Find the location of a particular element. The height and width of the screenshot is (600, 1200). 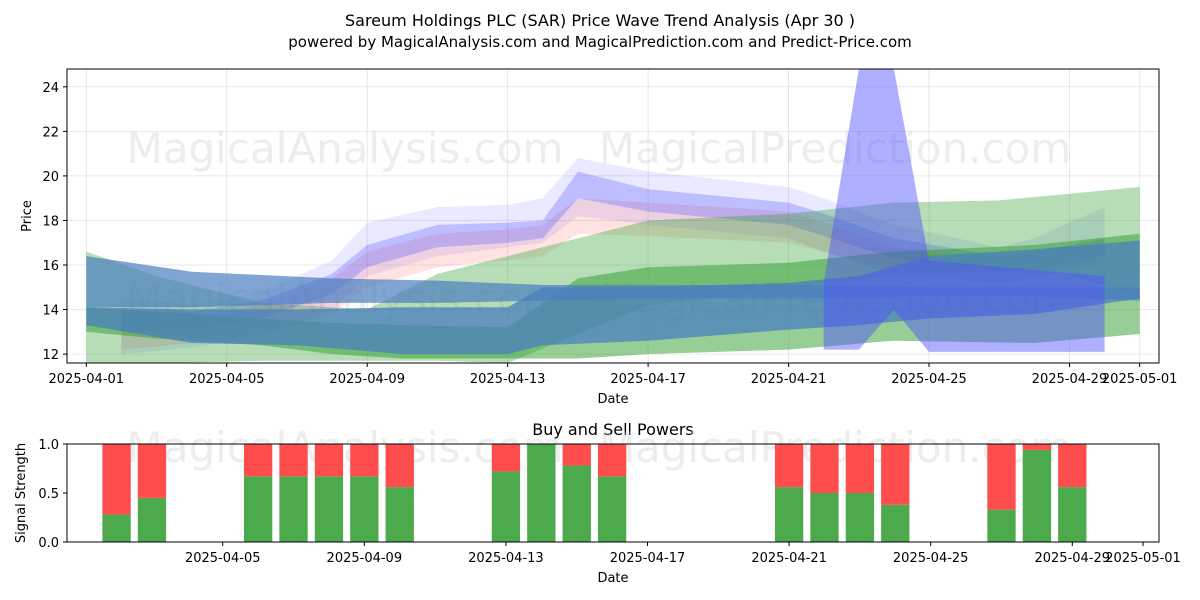

price-x-tick-label: 2025-04-09 is located at coordinates (367, 379).